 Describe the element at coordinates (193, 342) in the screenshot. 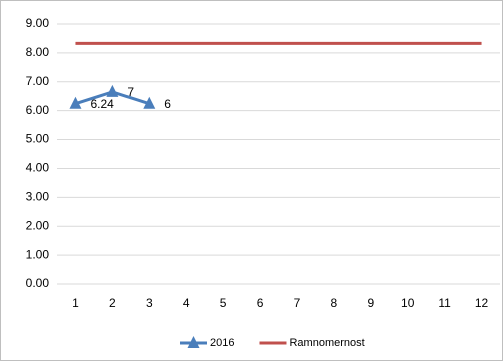

I see `legend-marker` at that location.